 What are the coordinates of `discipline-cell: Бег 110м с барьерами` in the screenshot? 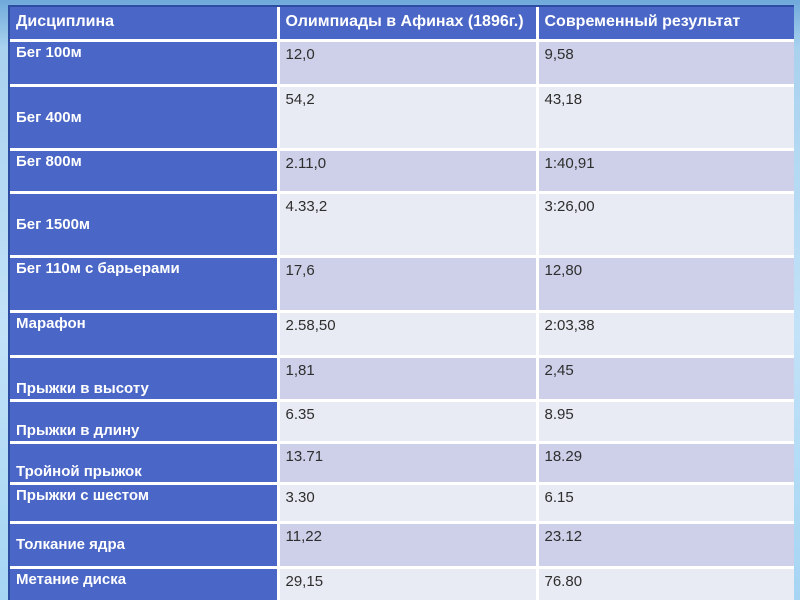 It's located at (145, 284).